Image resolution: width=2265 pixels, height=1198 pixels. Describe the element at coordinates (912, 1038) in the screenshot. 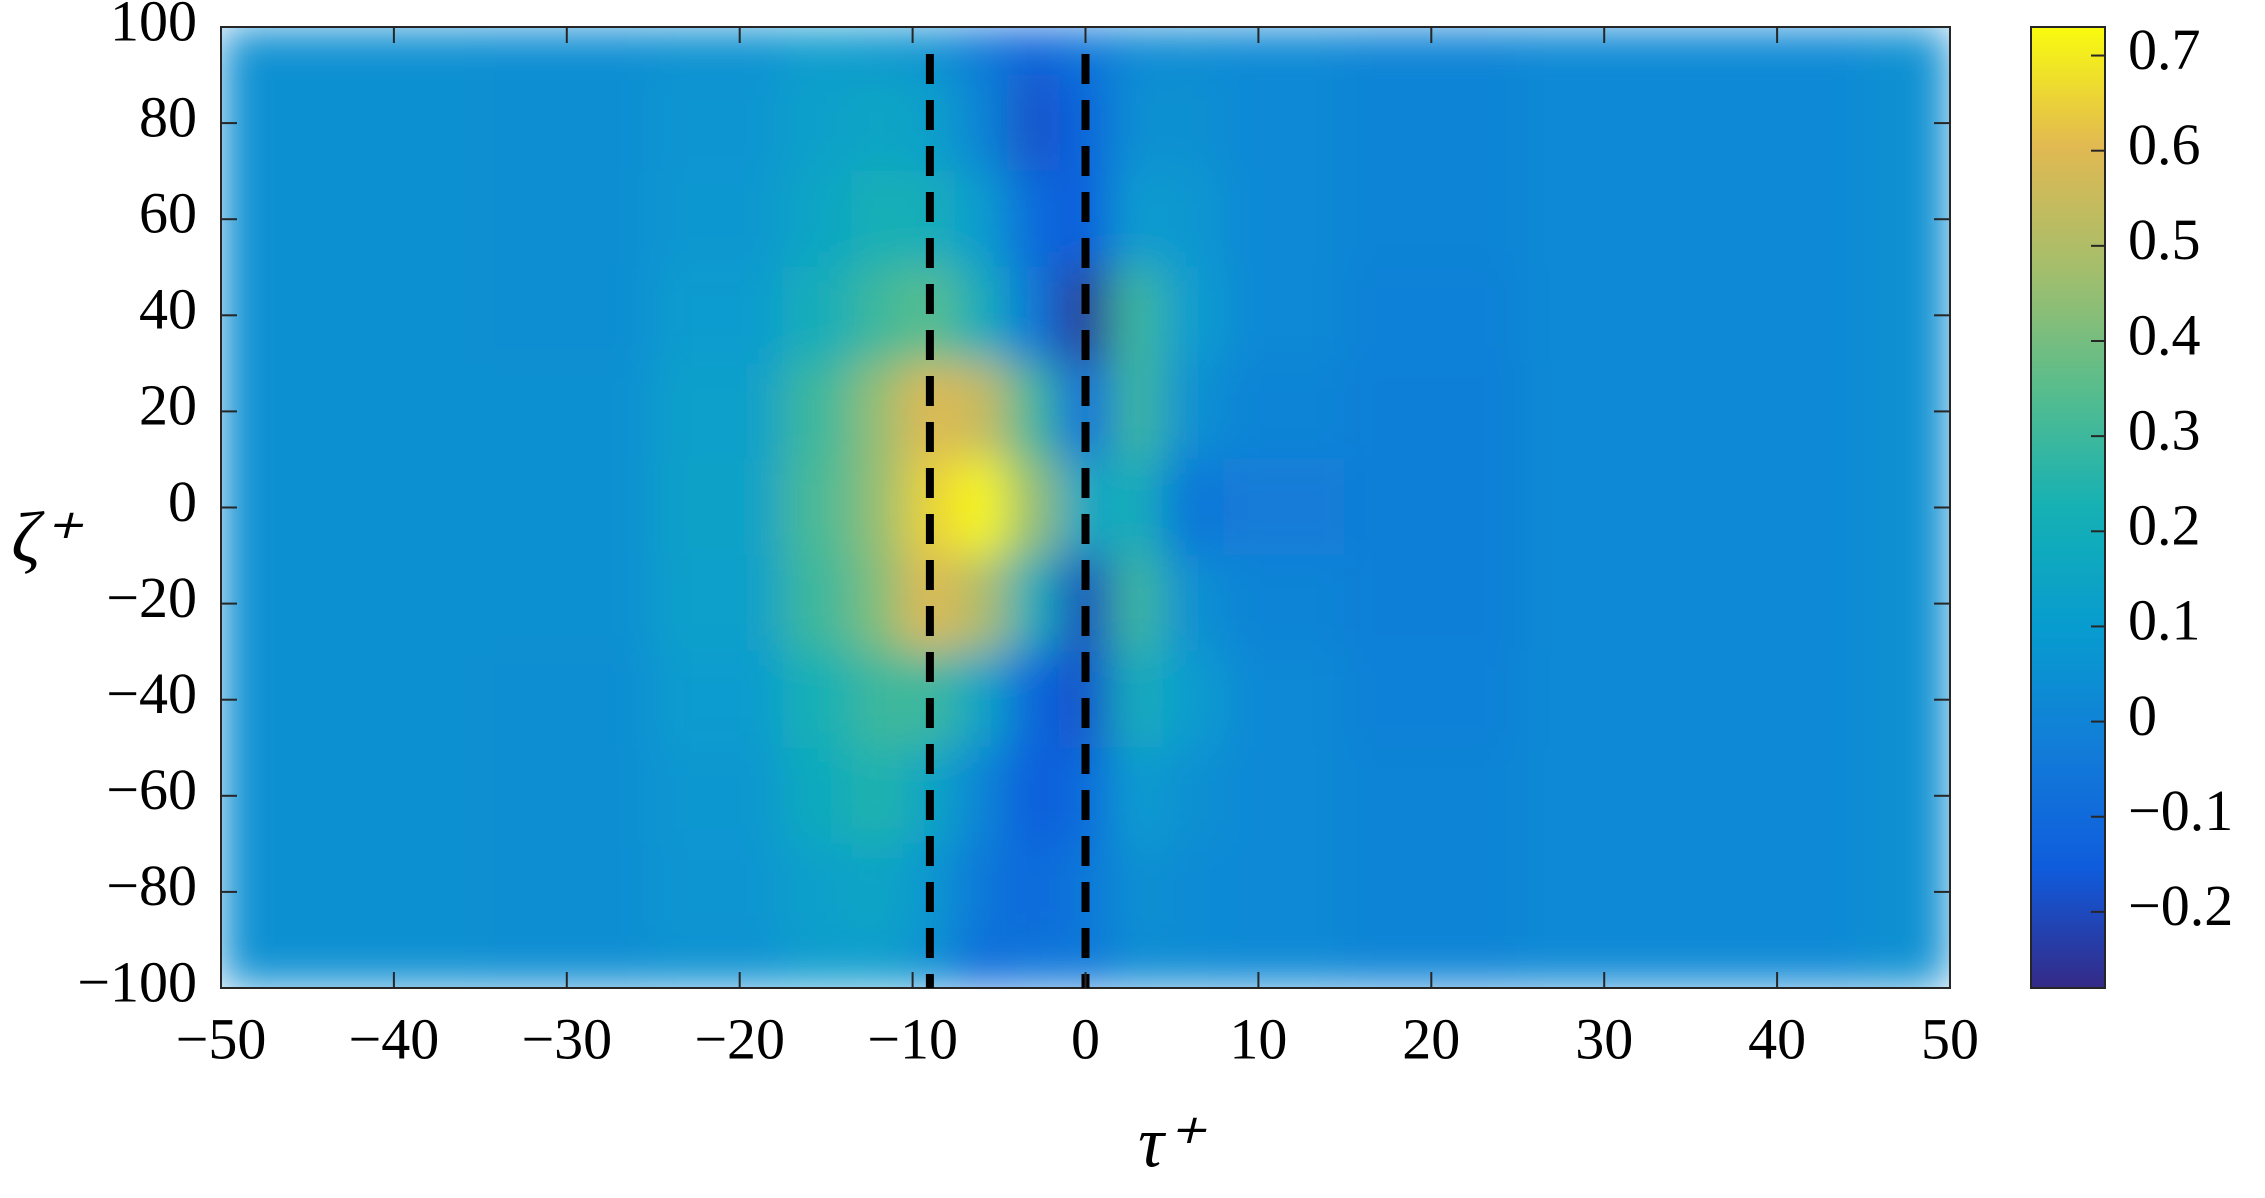

I see `x-tick-label: −10` at that location.